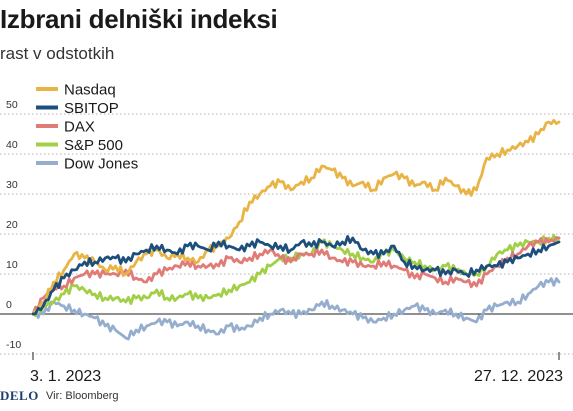  I want to click on y-axis-ticks: -10 0 10 20 30 40 50, so click(13, 225).